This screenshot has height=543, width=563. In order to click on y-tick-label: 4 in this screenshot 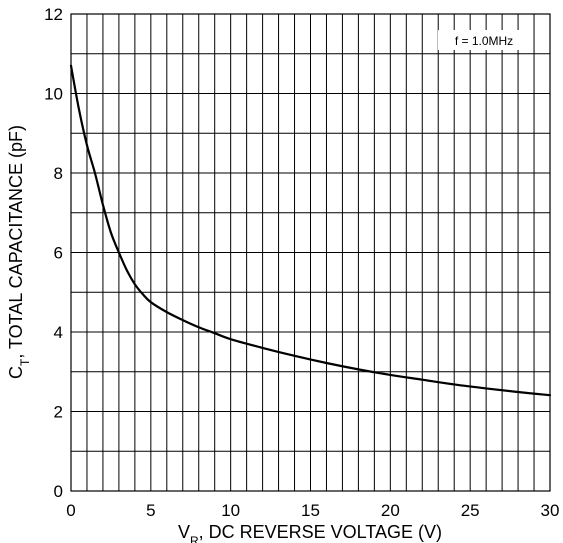, I will do `click(58, 332)`.